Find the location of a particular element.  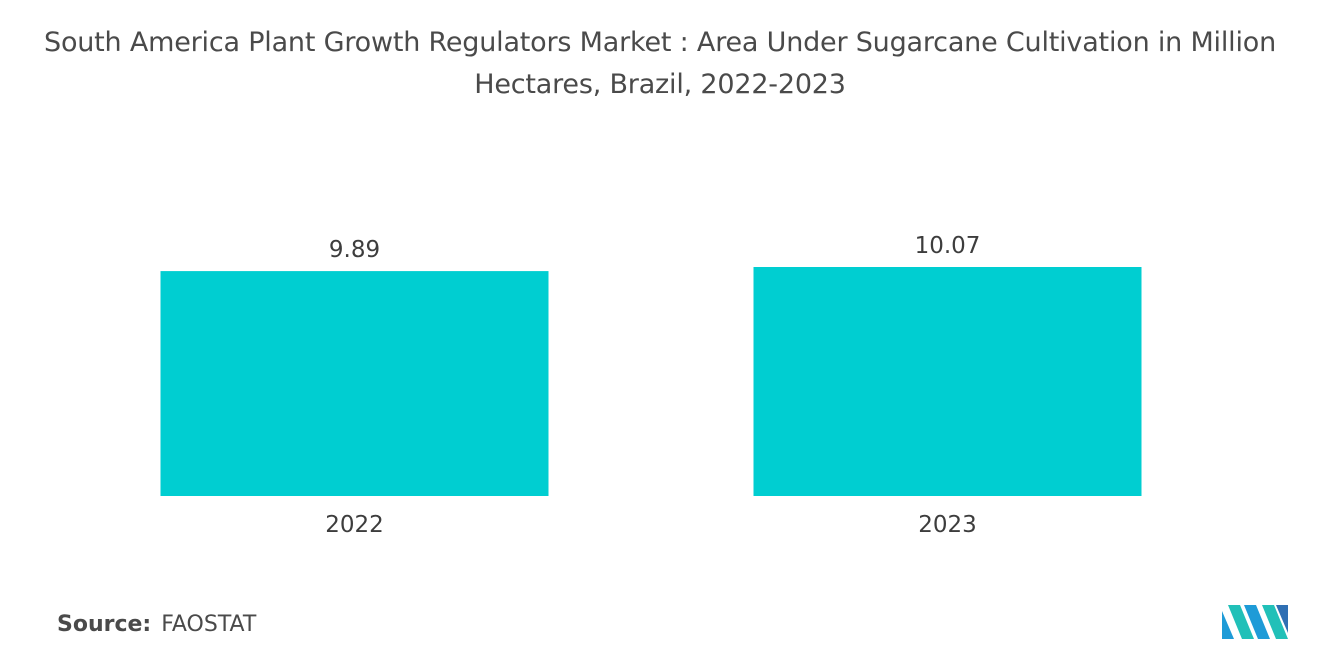

source-label: Source: is located at coordinates (104, 624).